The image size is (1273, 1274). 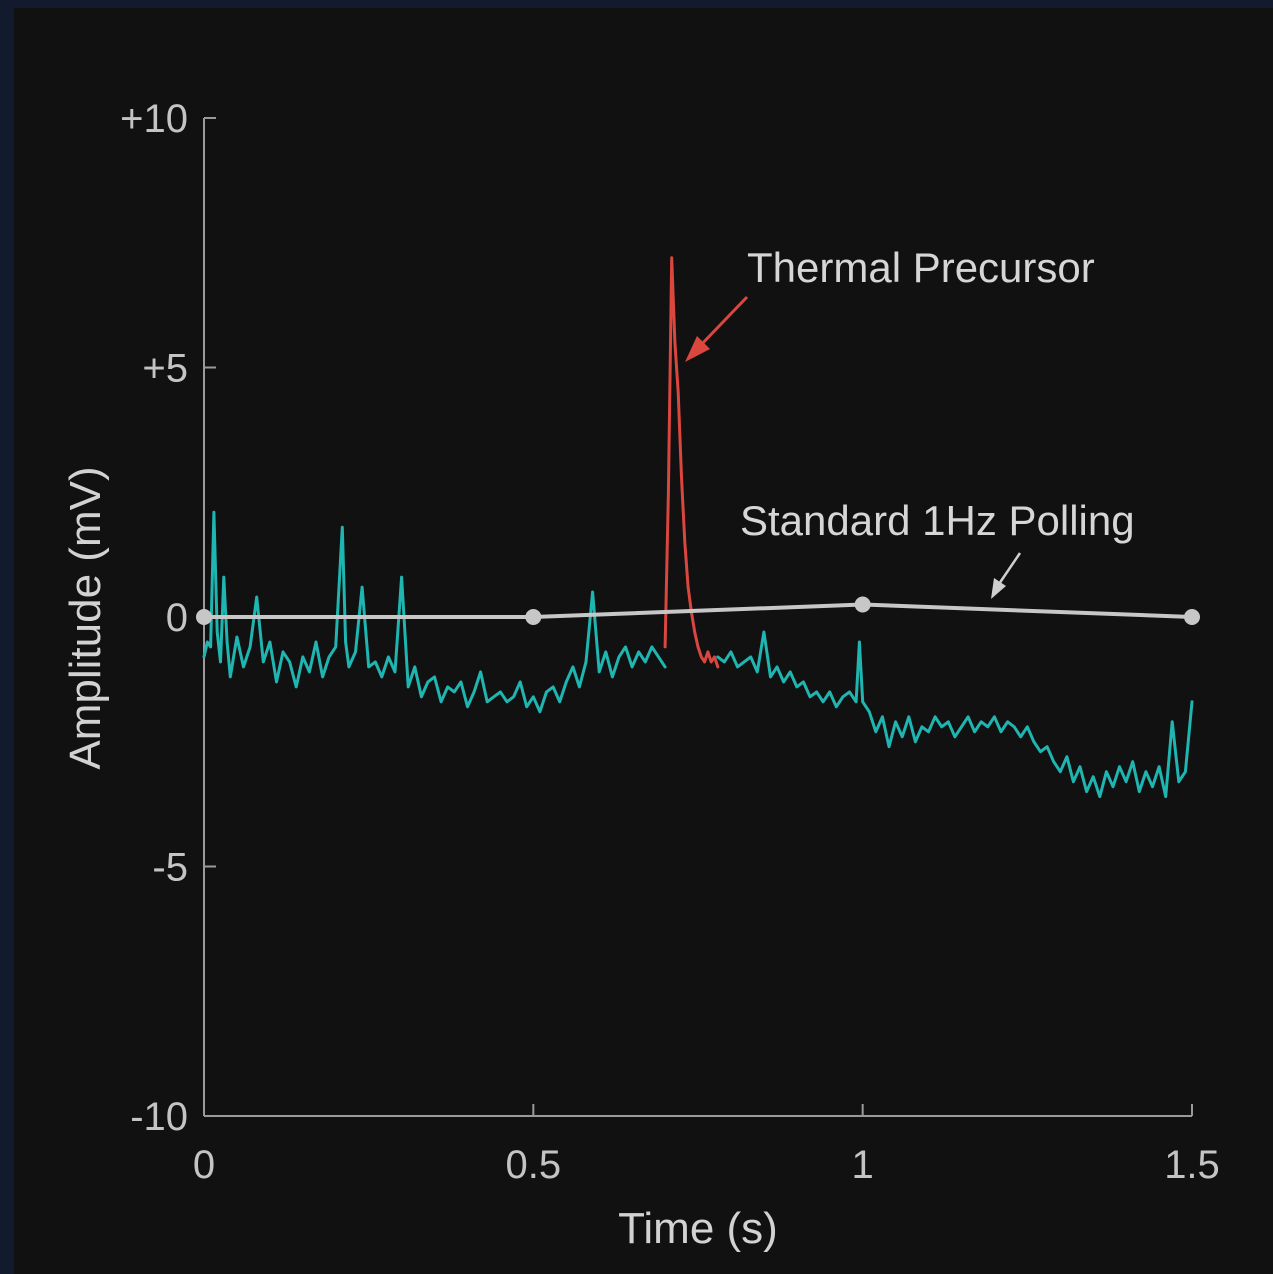 What do you see at coordinates (998, 588) in the screenshot?
I see `annotation-standard-polling-arrowhead` at bounding box center [998, 588].